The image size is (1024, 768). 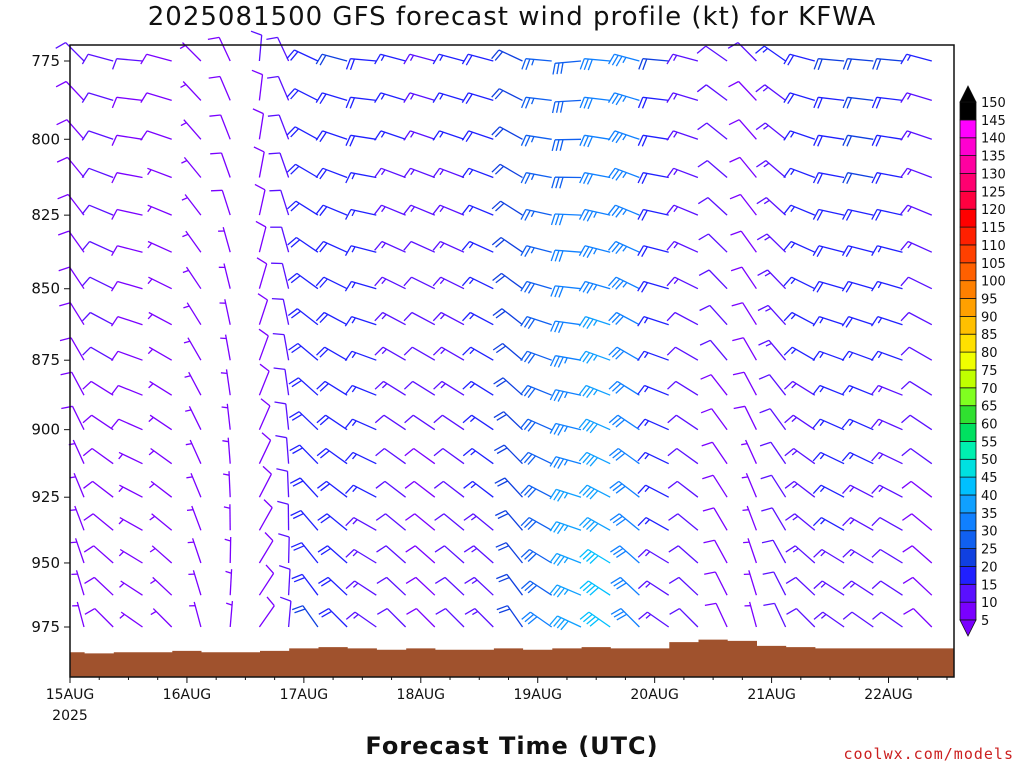 I want to click on colorbar-segment, so click(x=968, y=557).